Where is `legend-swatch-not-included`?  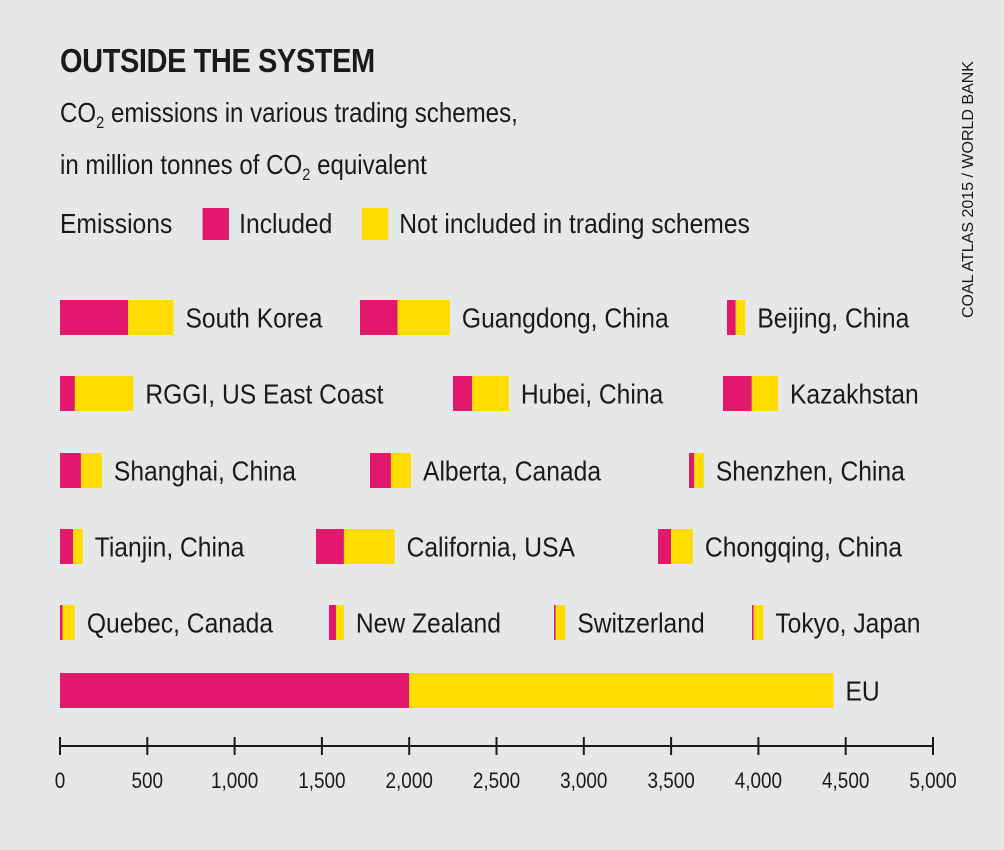 legend-swatch-not-included is located at coordinates (375, 224).